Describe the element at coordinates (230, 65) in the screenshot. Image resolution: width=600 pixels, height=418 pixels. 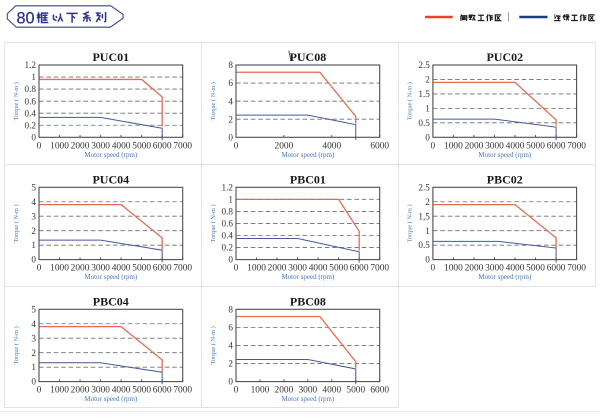
I see `svg-text: 8` at that location.